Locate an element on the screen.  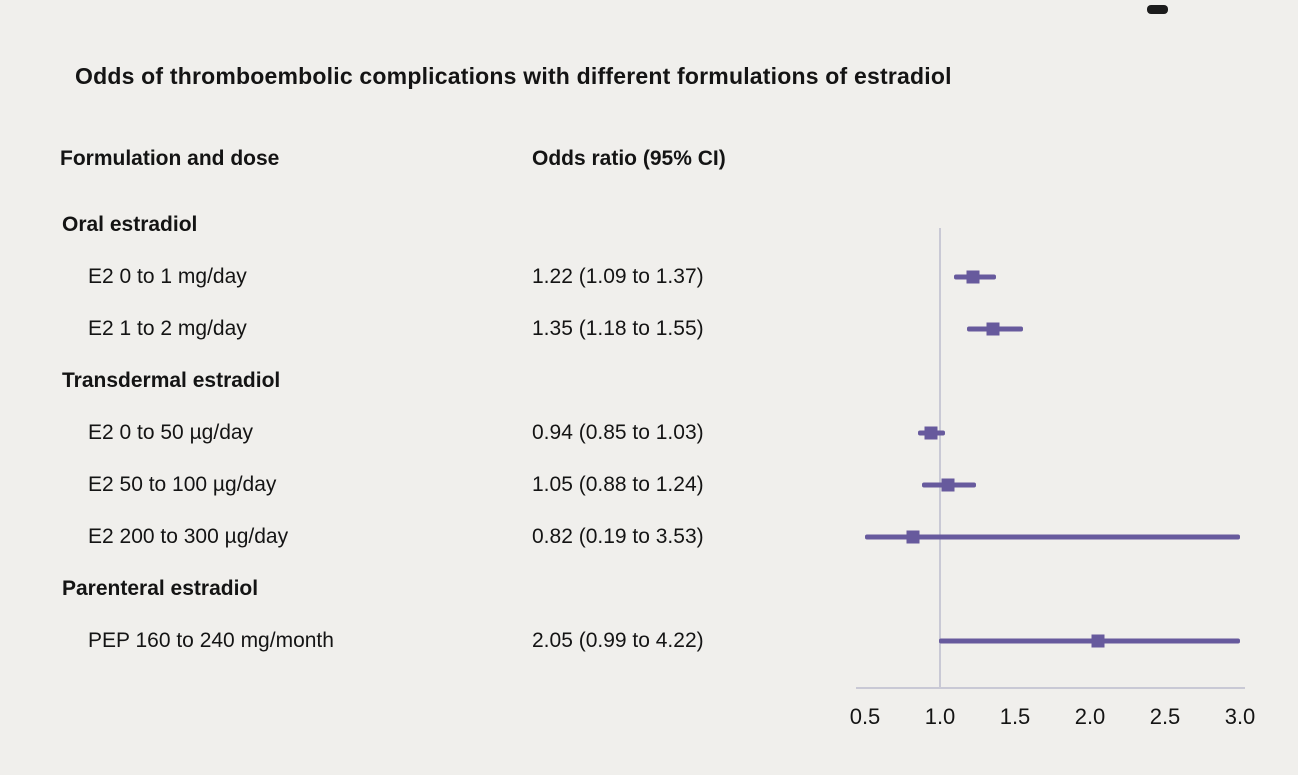
column-header-odds-ratio: Odds ratio (95% CI) is located at coordinates (629, 158).